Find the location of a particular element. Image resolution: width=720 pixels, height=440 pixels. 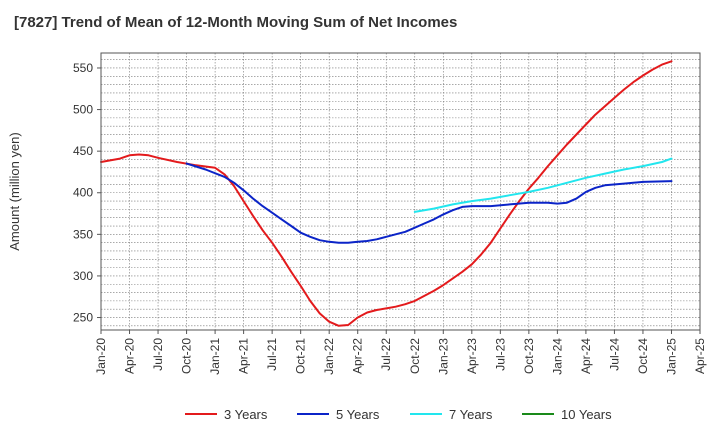

x-tick-label: Jan-23 is located at coordinates (443, 356).